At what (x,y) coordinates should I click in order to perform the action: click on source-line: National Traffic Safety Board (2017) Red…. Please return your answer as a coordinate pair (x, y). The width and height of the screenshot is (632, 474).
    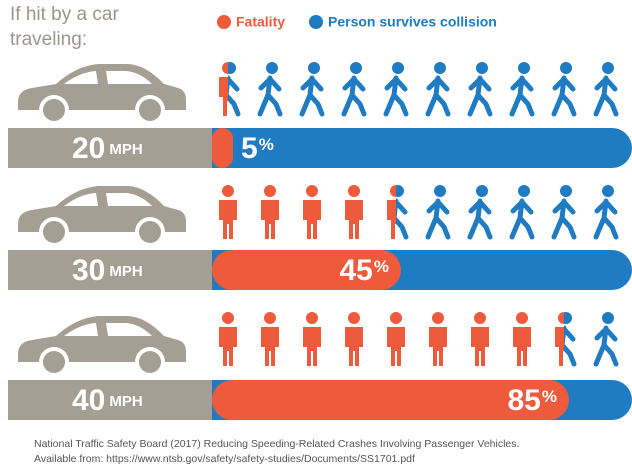
    Looking at the image, I should click on (276, 444).